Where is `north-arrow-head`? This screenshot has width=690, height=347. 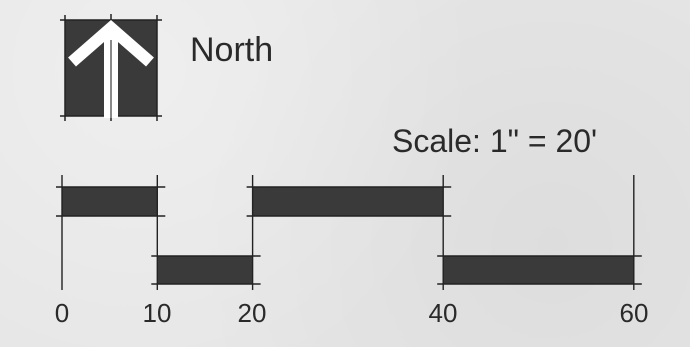
north-arrow-head is located at coordinates (111, 43).